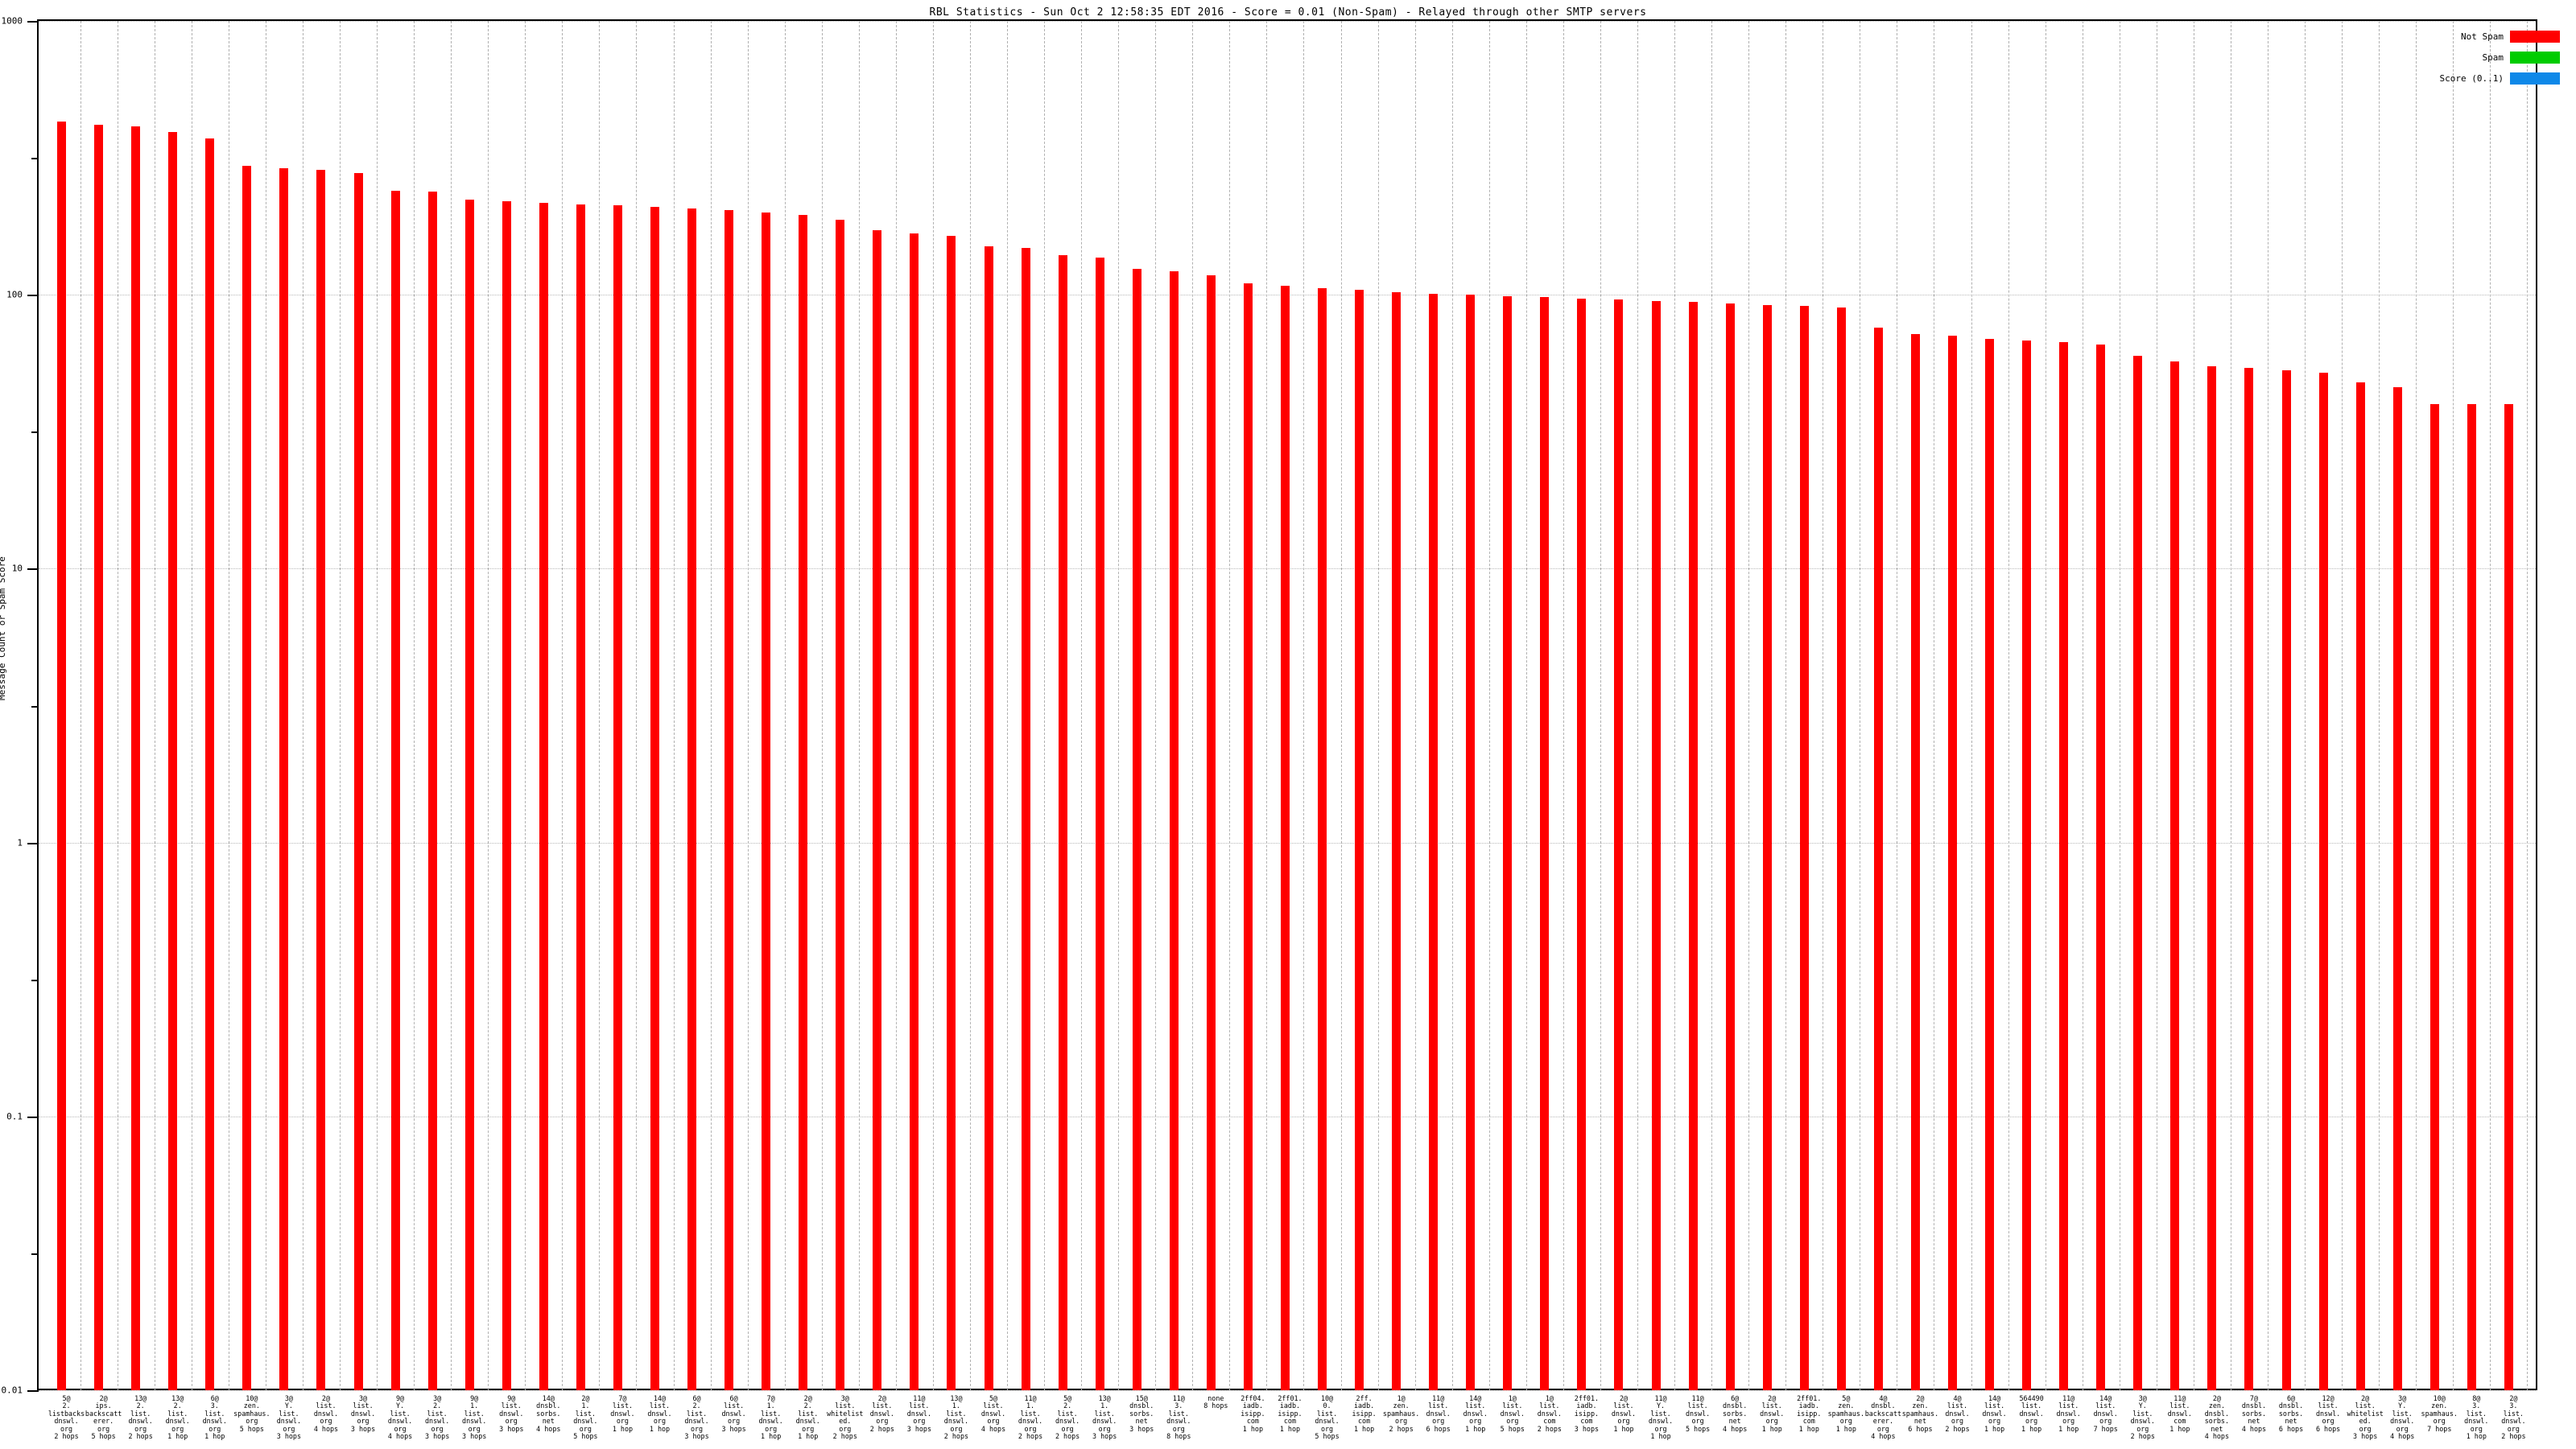  What do you see at coordinates (1549, 1413) in the screenshot?
I see `x-axis-tick-label: 1@ list. dnswl. com 2 hops` at bounding box center [1549, 1413].